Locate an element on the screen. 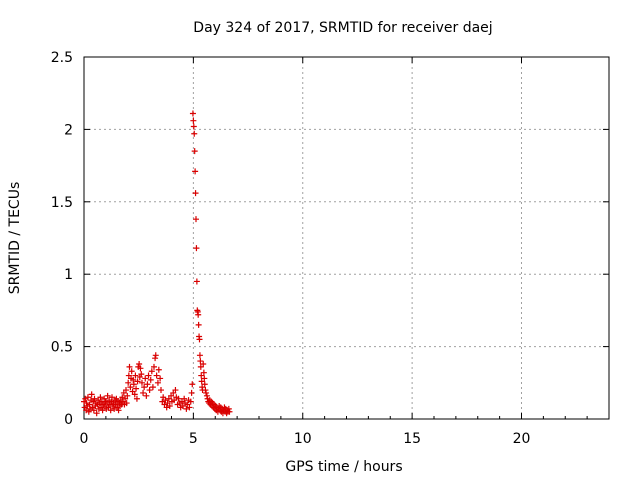 The image size is (640, 480). x-tick-label: 5 is located at coordinates (193, 439).